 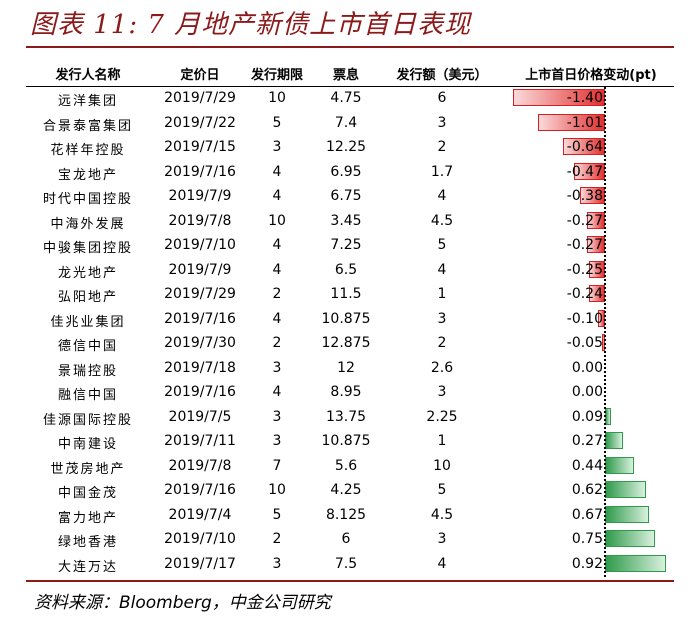 What do you see at coordinates (350, 271) in the screenshot?
I see `table-row: 龙光地产 2019/7/9 4 6.5 4 -0.25` at bounding box center [350, 271].